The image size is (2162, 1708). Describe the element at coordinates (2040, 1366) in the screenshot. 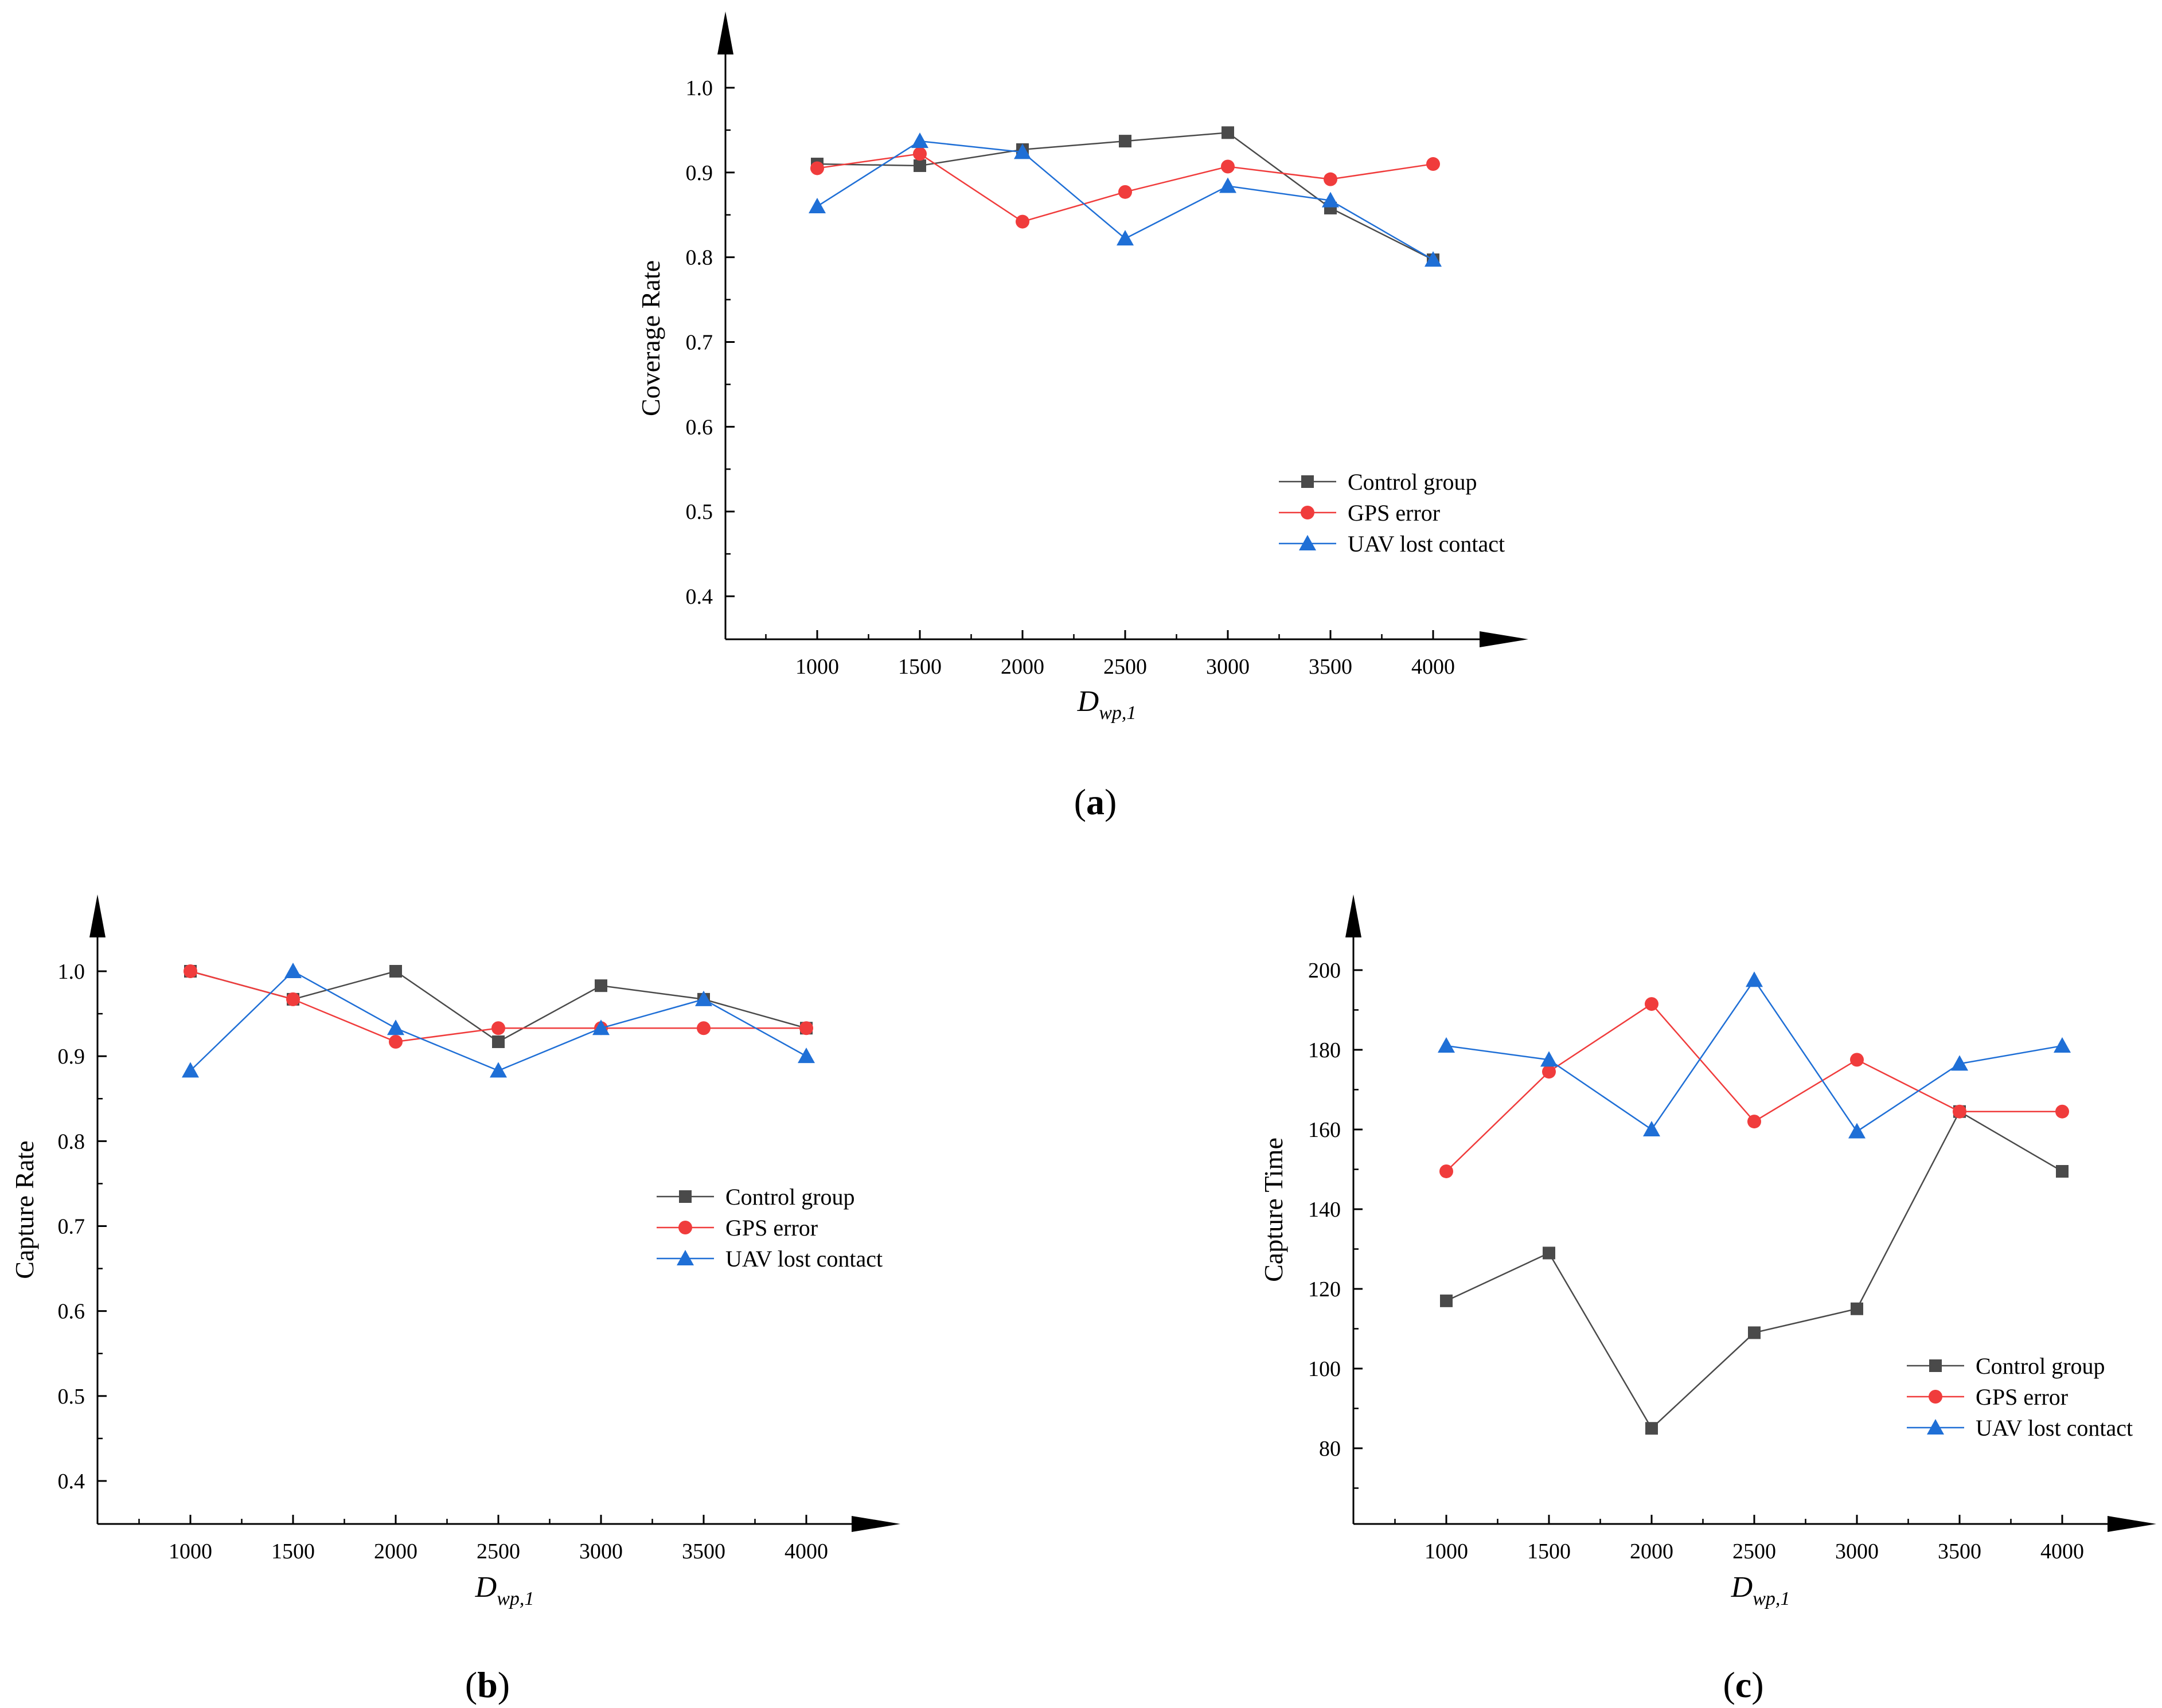

I see `legend-entry: Control group` at that location.